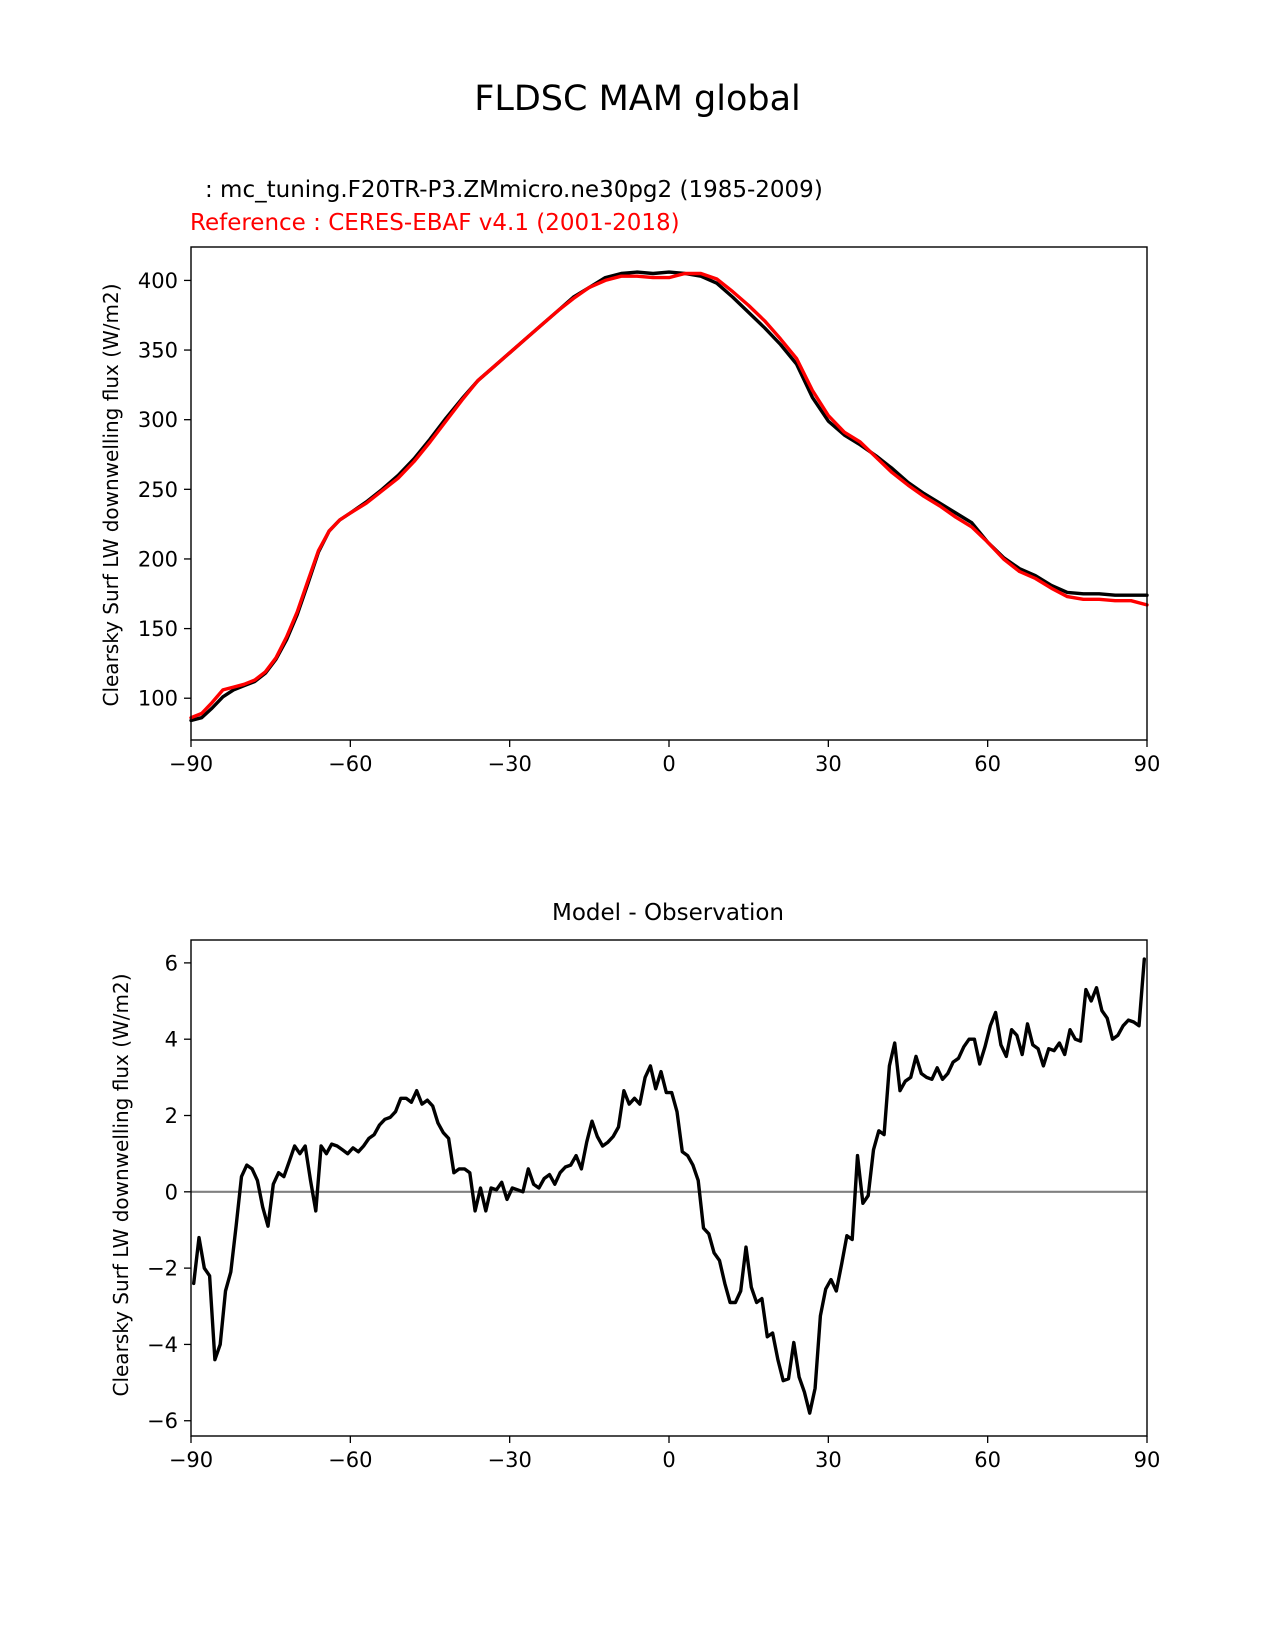  What do you see at coordinates (171, 1116) in the screenshot?
I see `bottom-y-tick-label: 2` at bounding box center [171, 1116].